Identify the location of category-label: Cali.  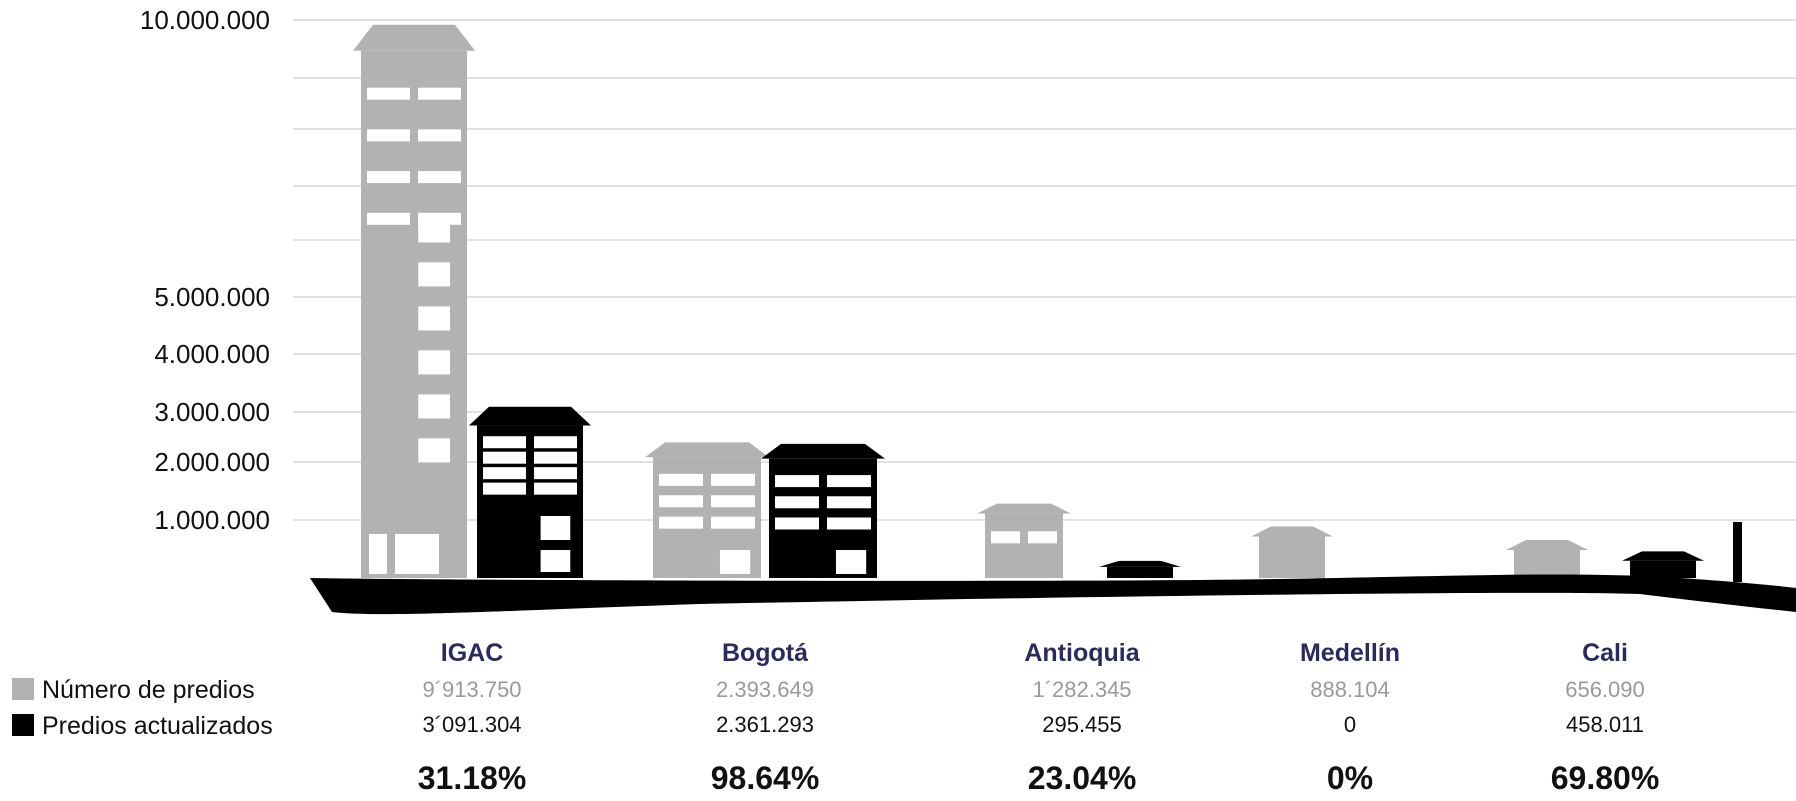
(1605, 653).